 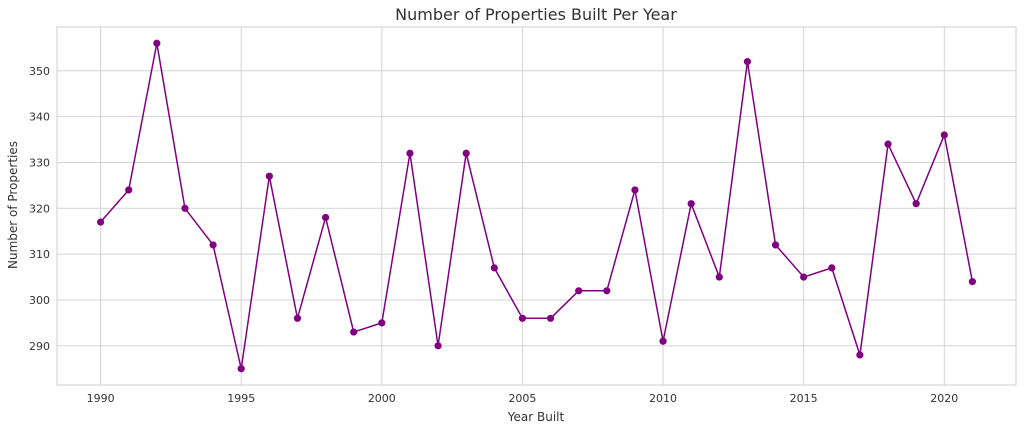 I want to click on x-axis-label: Year Built, so click(x=536, y=417).